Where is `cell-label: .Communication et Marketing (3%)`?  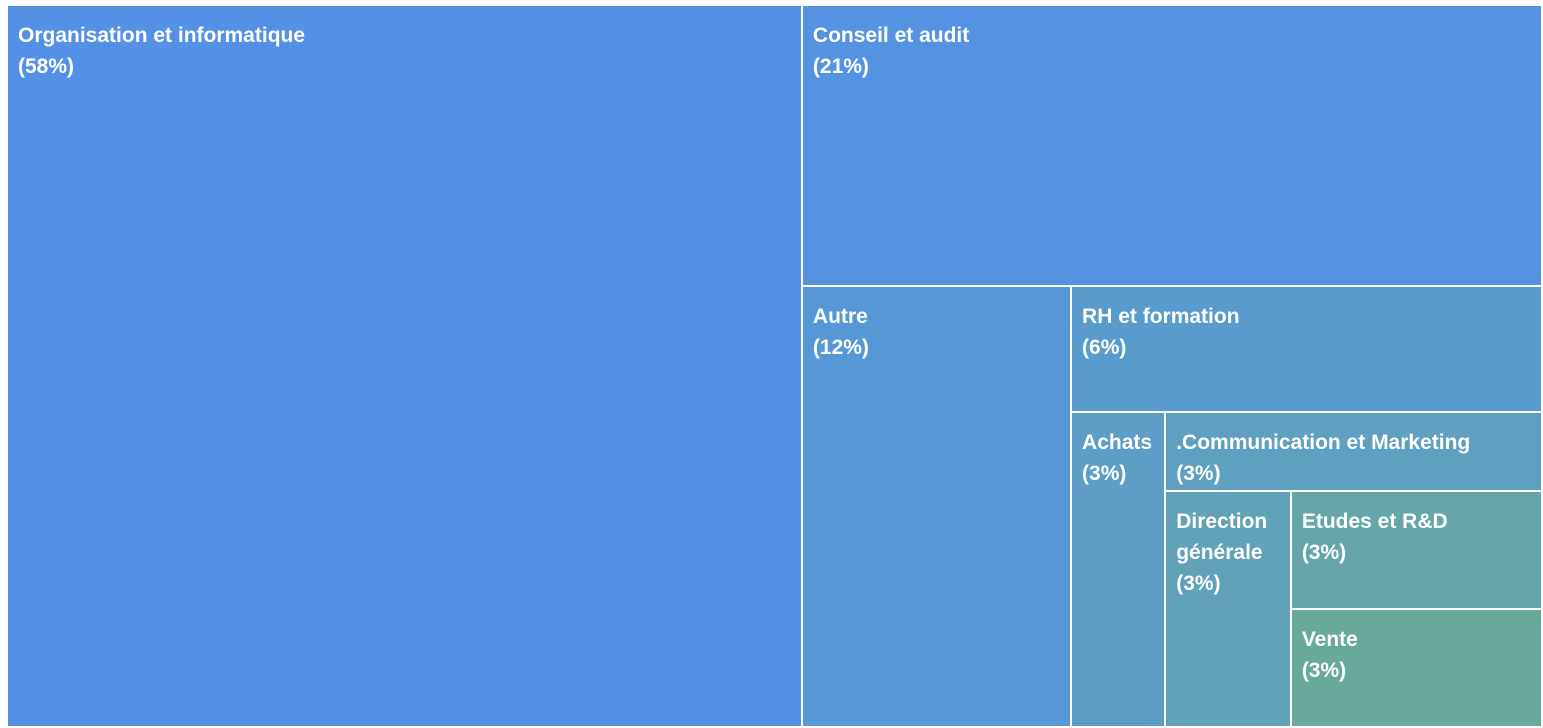 cell-label: .Communication et Marketing (3%) is located at coordinates (1356, 458).